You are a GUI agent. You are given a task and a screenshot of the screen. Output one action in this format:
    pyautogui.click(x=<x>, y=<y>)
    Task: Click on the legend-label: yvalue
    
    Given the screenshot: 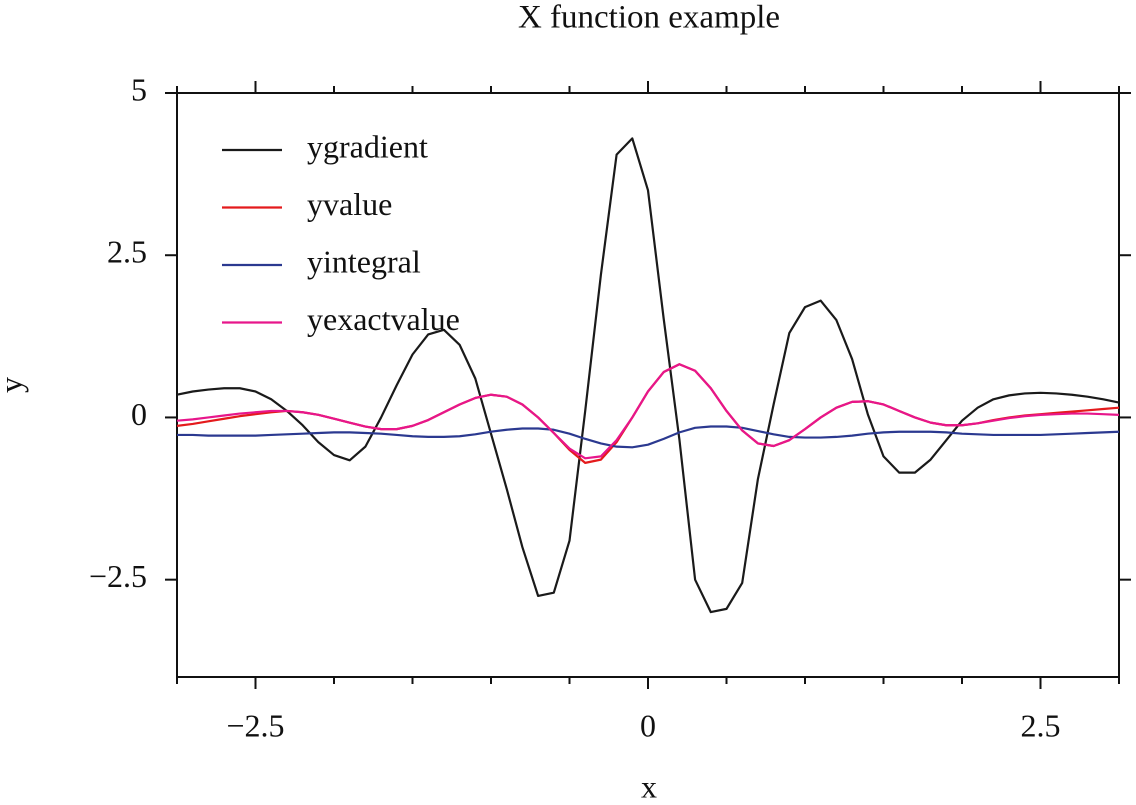 What is the action you would take?
    pyautogui.click(x=349, y=204)
    